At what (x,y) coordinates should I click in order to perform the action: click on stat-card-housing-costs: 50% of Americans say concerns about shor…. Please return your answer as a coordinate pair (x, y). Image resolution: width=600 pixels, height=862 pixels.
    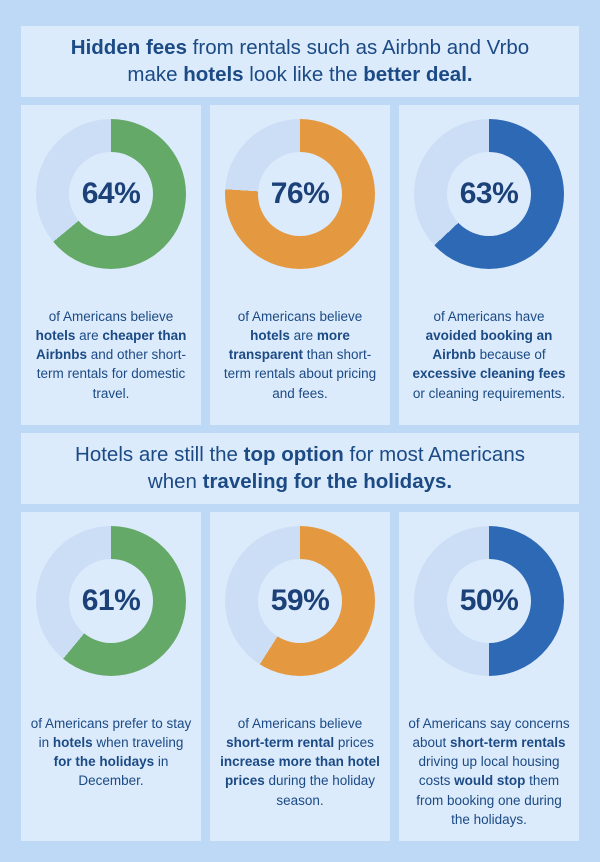
    Looking at the image, I should click on (489, 676).